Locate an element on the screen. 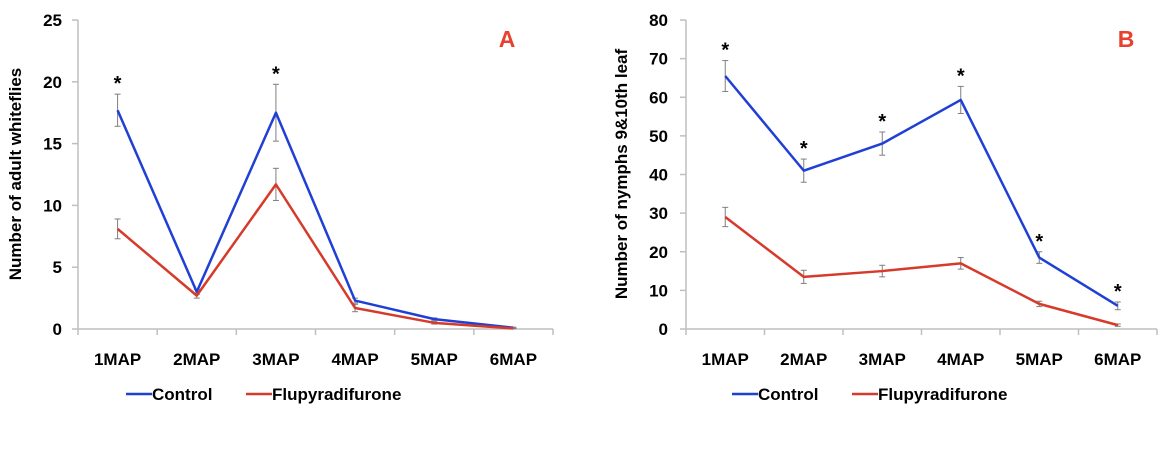 This screenshot has height=467, width=1169. panel-label: A is located at coordinates (507, 39).